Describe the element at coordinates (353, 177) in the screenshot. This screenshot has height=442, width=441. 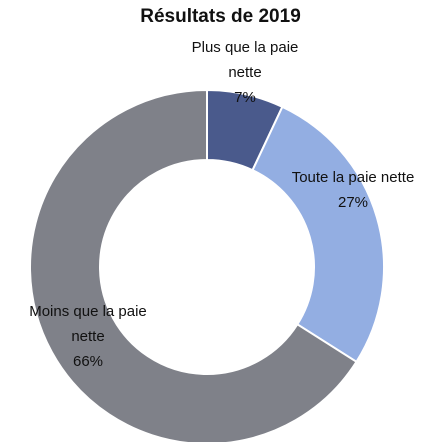
I see `slice-category-label: Toute la paie nette` at that location.